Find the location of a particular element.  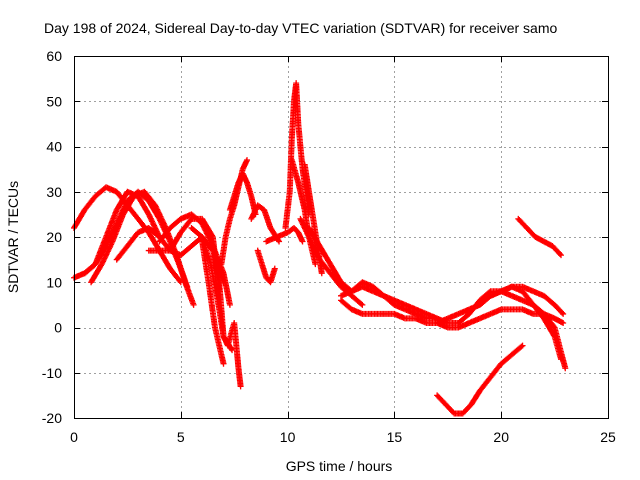

y-tick-label: 30 is located at coordinates (54, 192).